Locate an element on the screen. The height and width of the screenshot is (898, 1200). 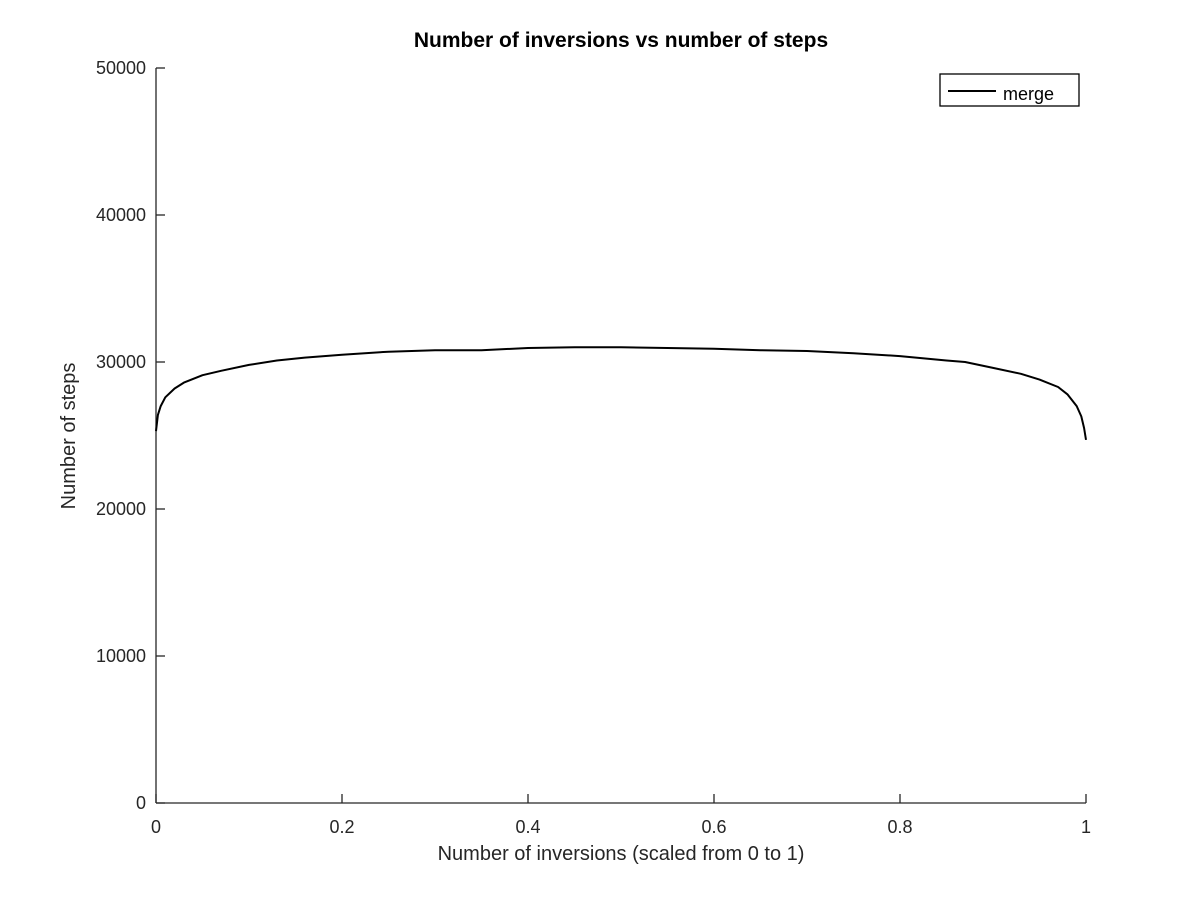
y-tick-label: 30000 is located at coordinates (121, 362).